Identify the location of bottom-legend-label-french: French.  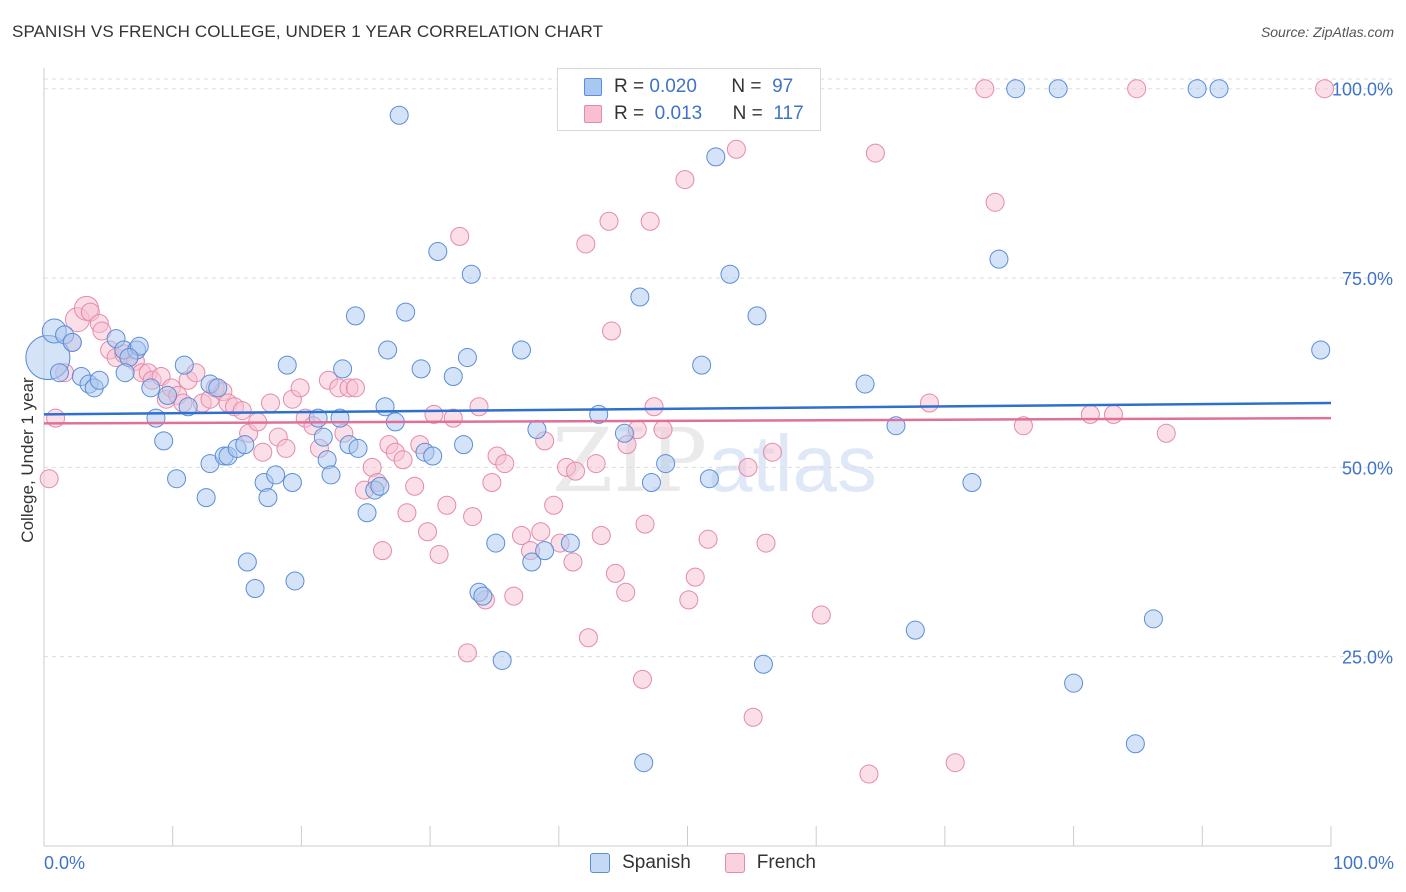
(786, 862).